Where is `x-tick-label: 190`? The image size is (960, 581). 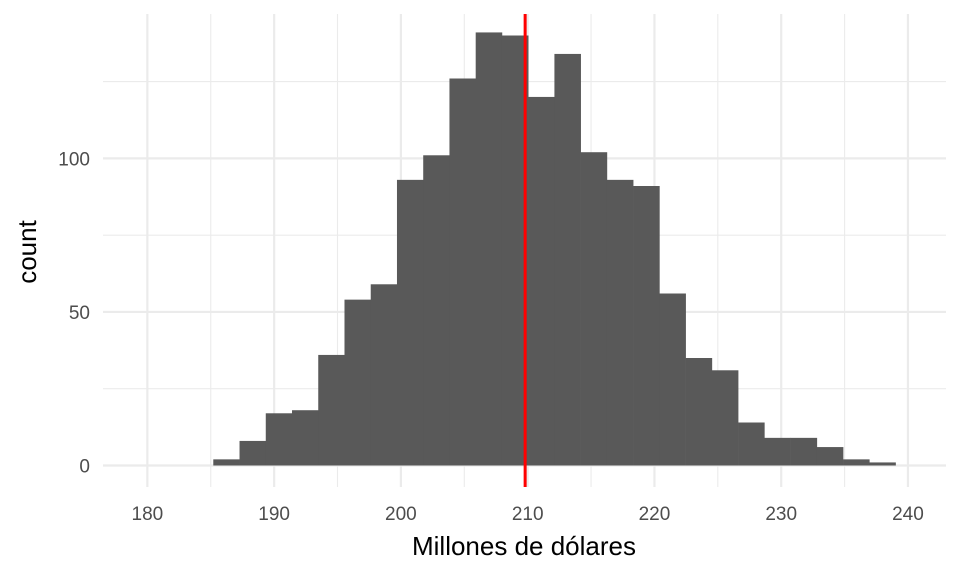
x-tick-label: 190 is located at coordinates (274, 514).